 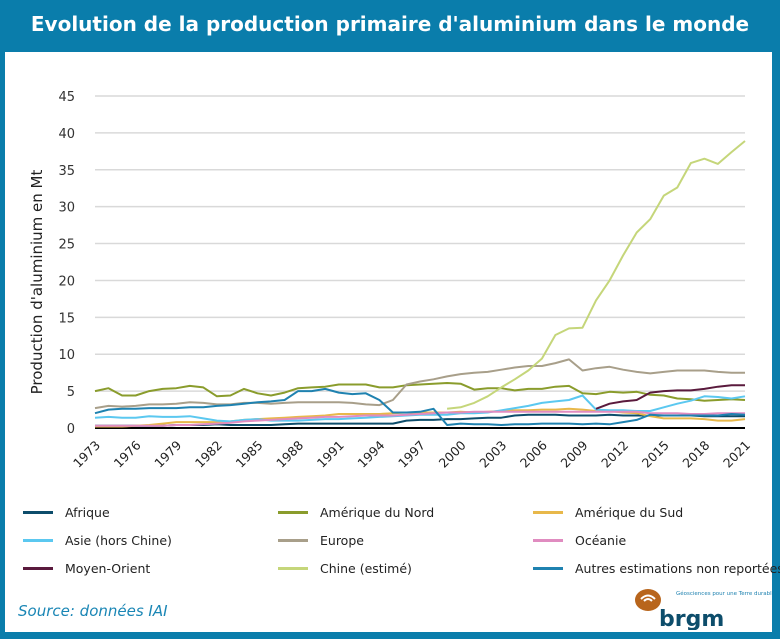 I want to click on source-note: Source: données IAI, so click(x=93, y=611).